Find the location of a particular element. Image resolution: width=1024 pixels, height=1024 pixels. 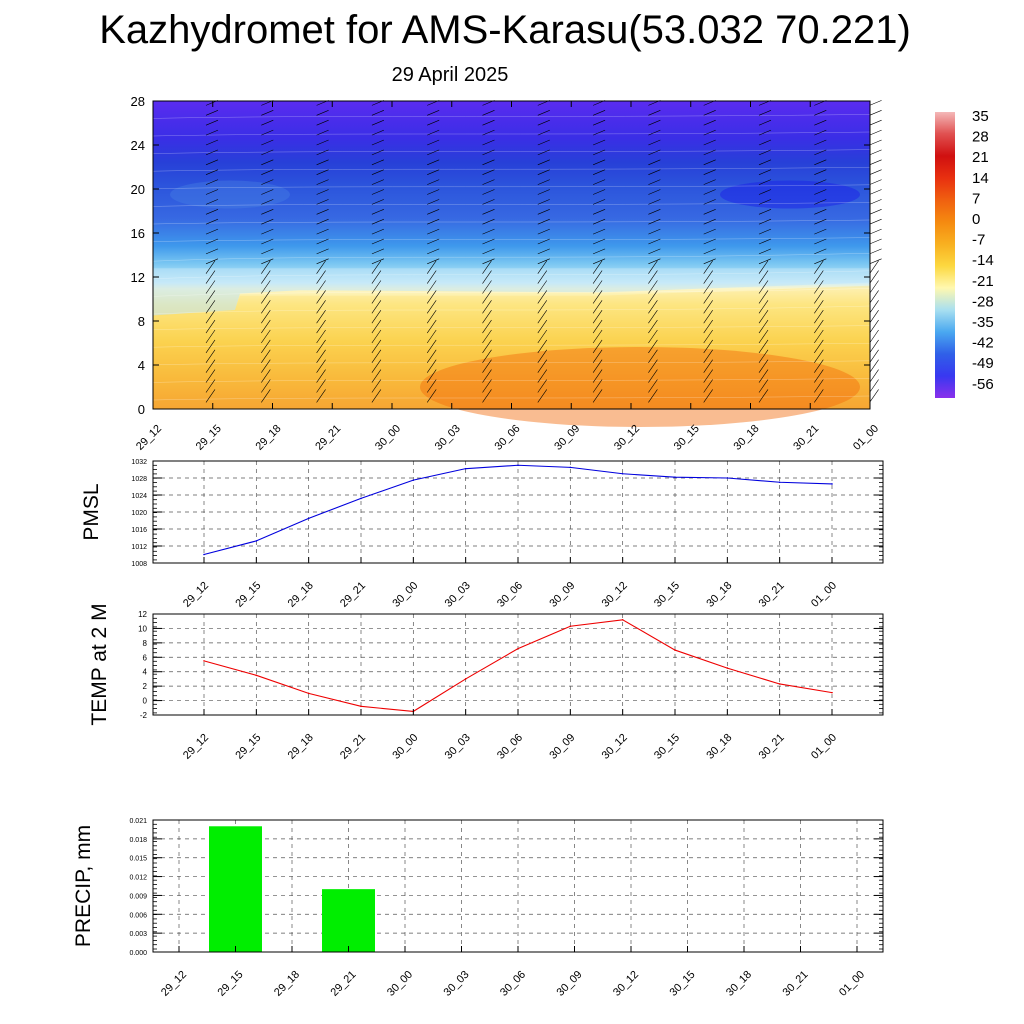

colorbar-label-7: 7 is located at coordinates (976, 198).